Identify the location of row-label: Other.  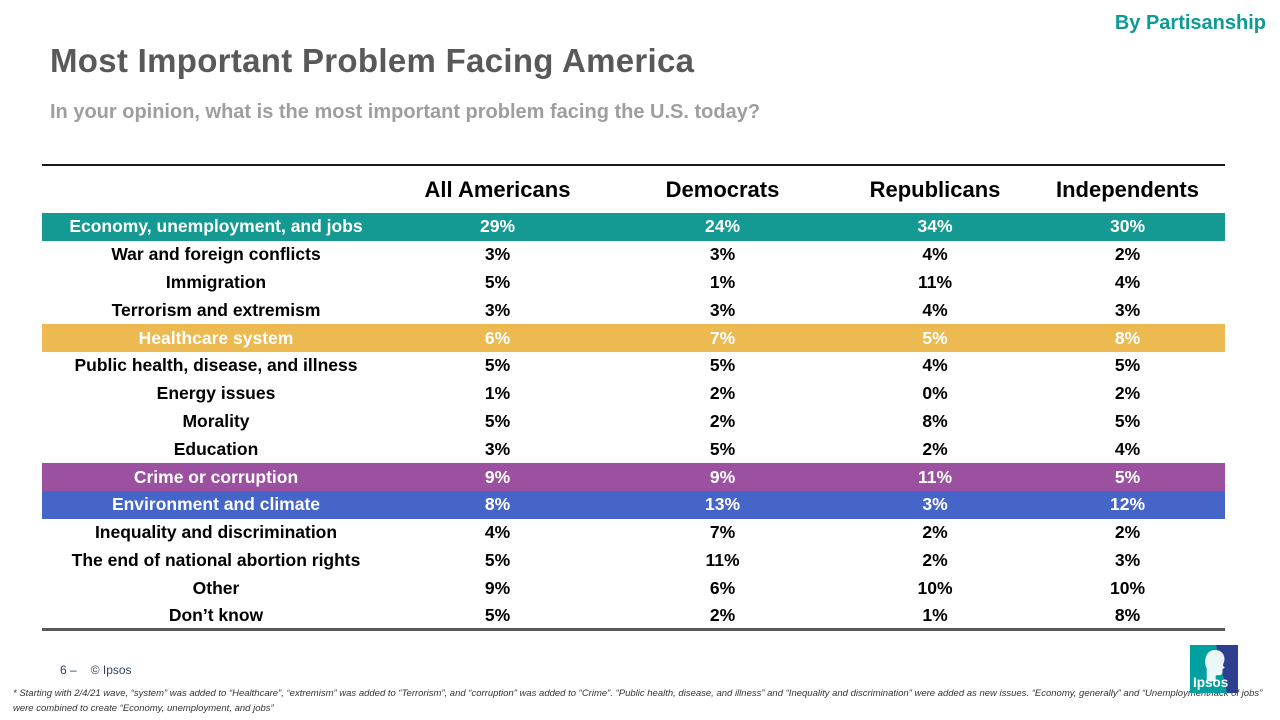
(216, 587).